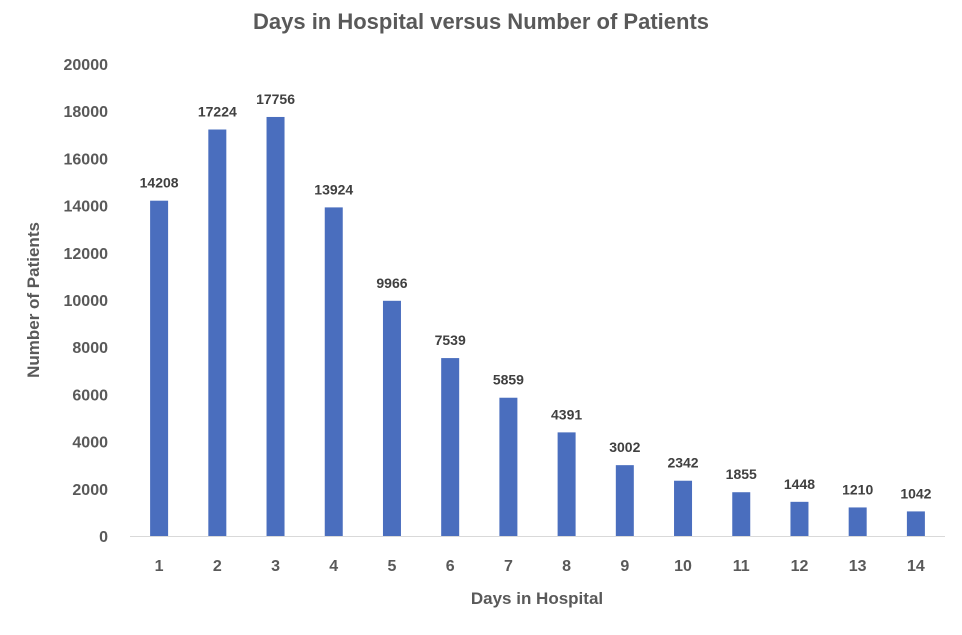 Image resolution: width=962 pixels, height=635 pixels. Describe the element at coordinates (450, 340) in the screenshot. I see `bar-value-label: 7539` at that location.